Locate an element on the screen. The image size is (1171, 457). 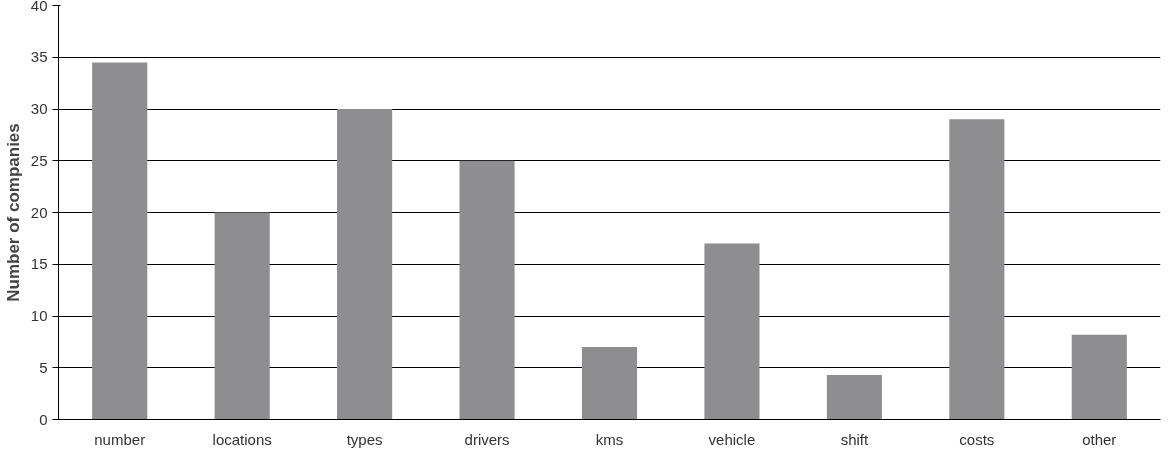
y-tick-label: 25 is located at coordinates (39, 160).